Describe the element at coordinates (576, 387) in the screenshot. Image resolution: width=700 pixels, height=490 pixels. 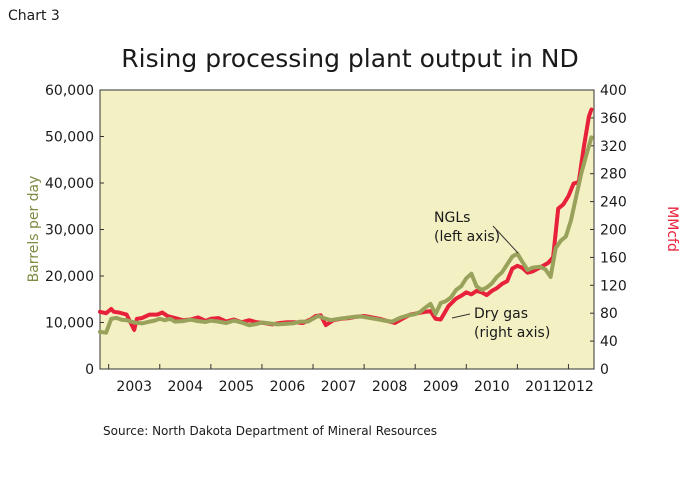
I see `x-tick-label: 2012` at that location.